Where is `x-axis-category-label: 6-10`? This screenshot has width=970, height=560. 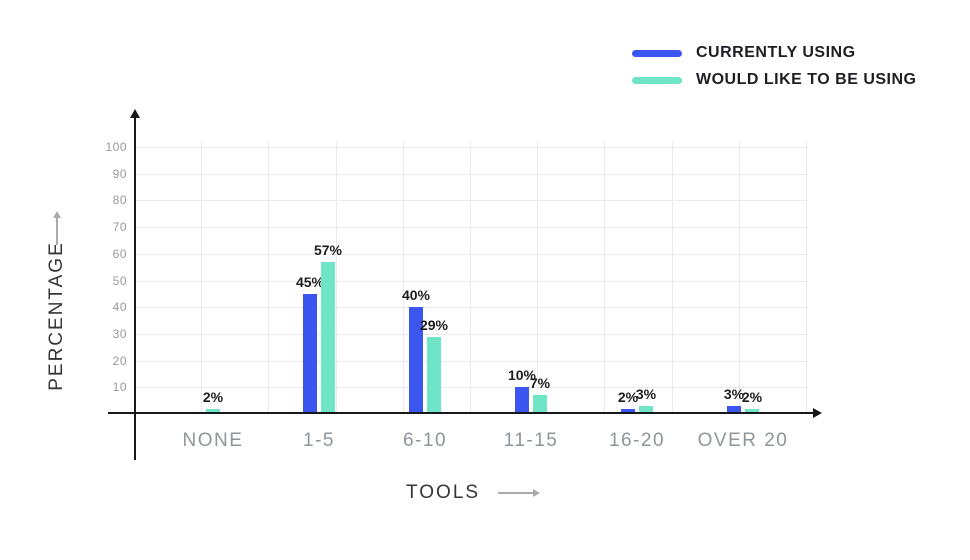
x-axis-category-label: 6-10 is located at coordinates (425, 440).